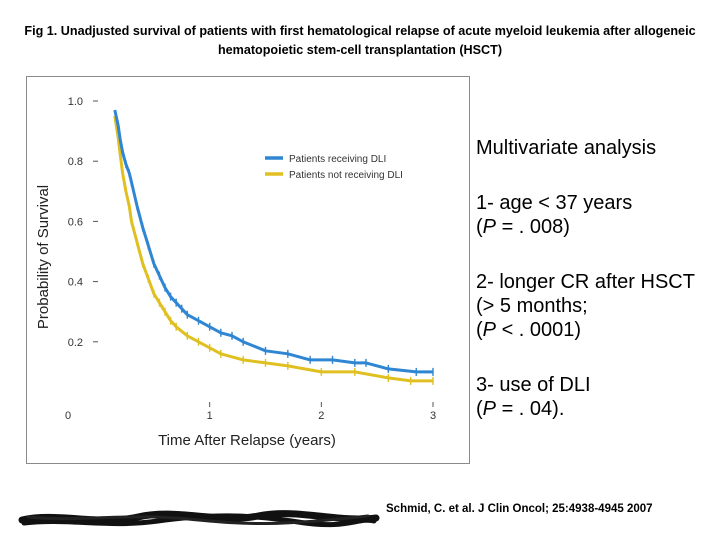 The image size is (720, 540). Describe the element at coordinates (75, 343) in the screenshot. I see `y-tick-label: 0.2` at that location.